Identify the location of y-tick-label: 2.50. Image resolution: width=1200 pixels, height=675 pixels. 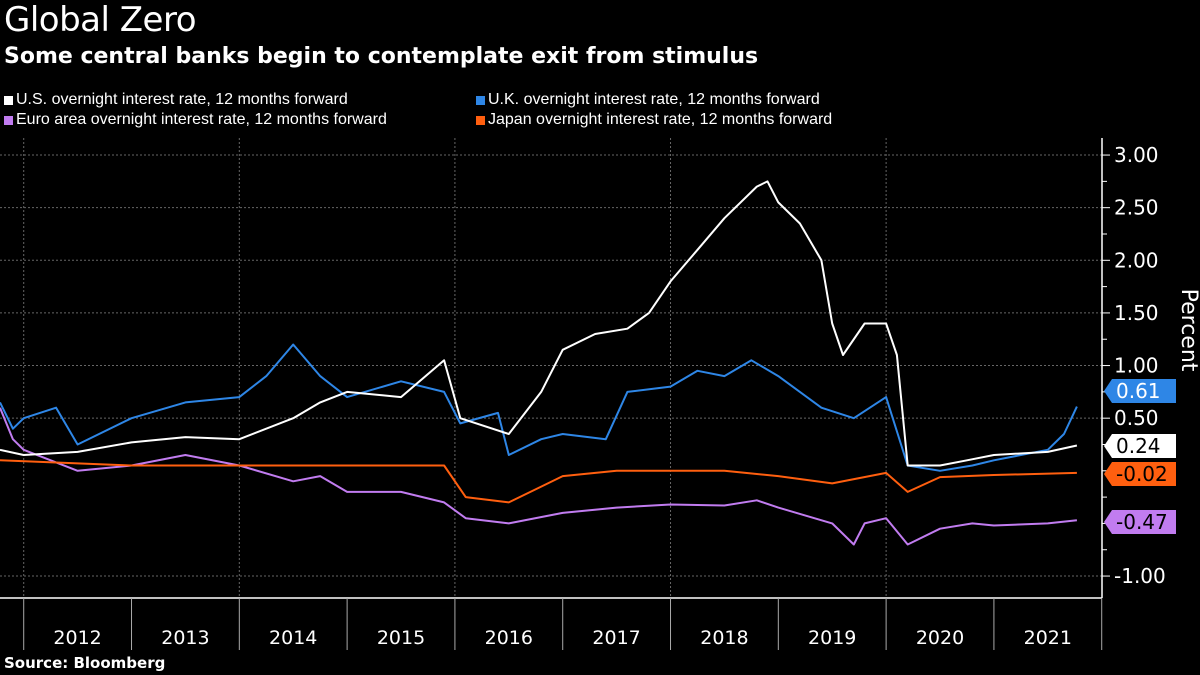
(1136, 208).